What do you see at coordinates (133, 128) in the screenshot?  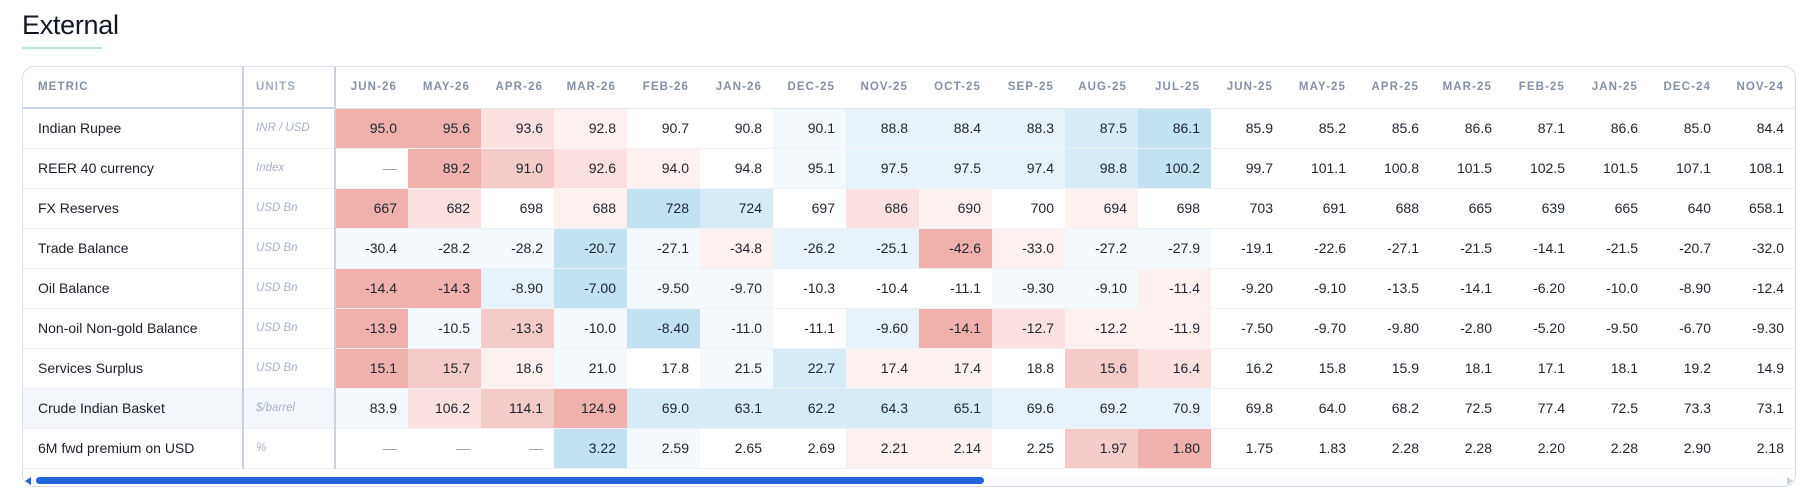 I see `metric-name-cell: Indian Rupee` at bounding box center [133, 128].